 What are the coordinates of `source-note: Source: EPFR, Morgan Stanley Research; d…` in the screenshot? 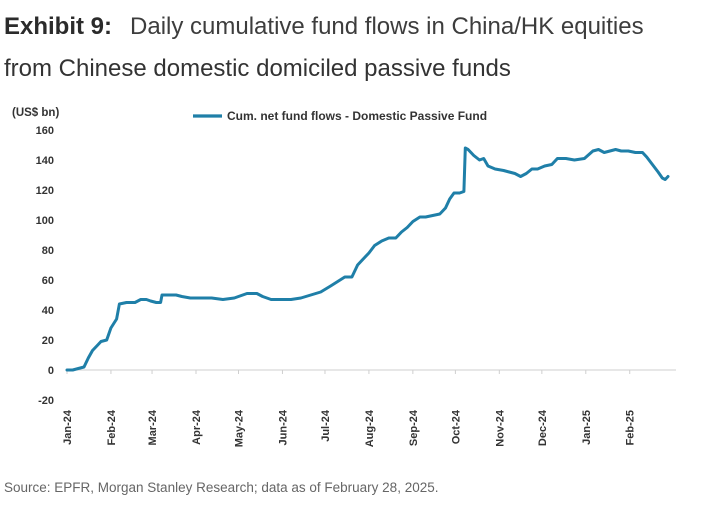 It's located at (221, 487).